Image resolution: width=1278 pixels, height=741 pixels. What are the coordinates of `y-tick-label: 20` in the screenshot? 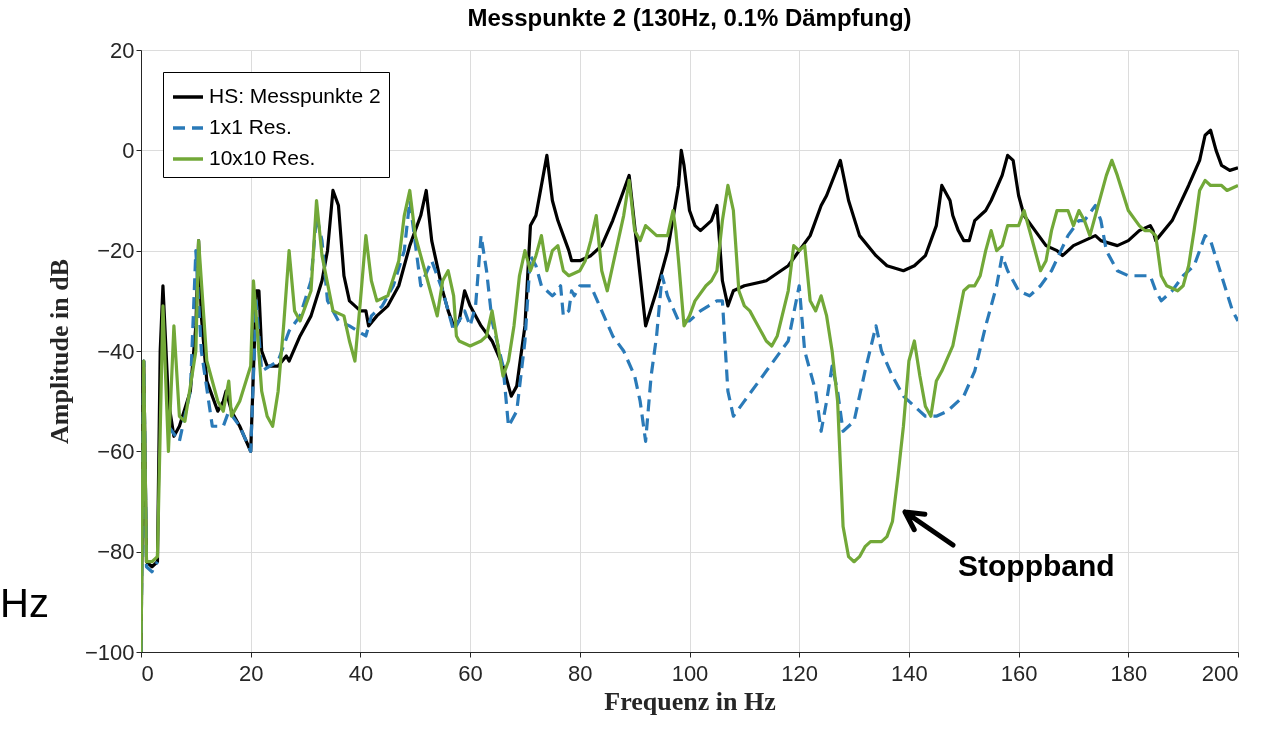 It's located at (122, 50).